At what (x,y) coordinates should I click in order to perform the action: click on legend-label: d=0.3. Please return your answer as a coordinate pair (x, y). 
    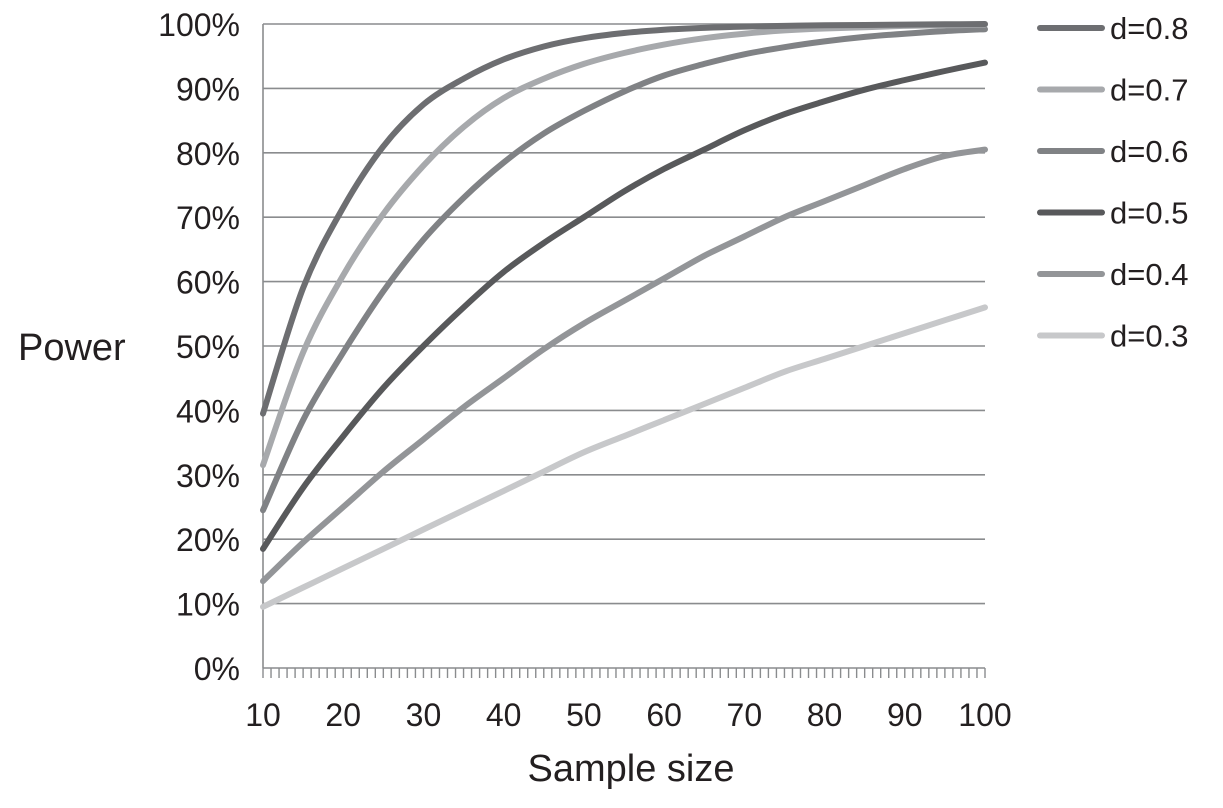
    Looking at the image, I should click on (1149, 336).